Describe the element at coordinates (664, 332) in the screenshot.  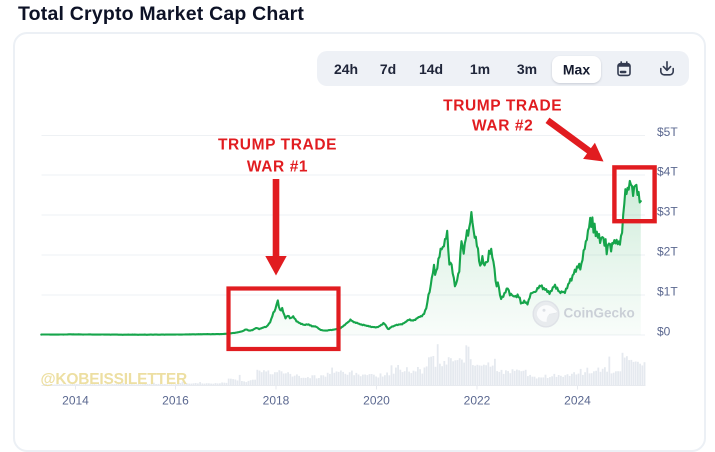
I see `svg-text: $0` at that location.